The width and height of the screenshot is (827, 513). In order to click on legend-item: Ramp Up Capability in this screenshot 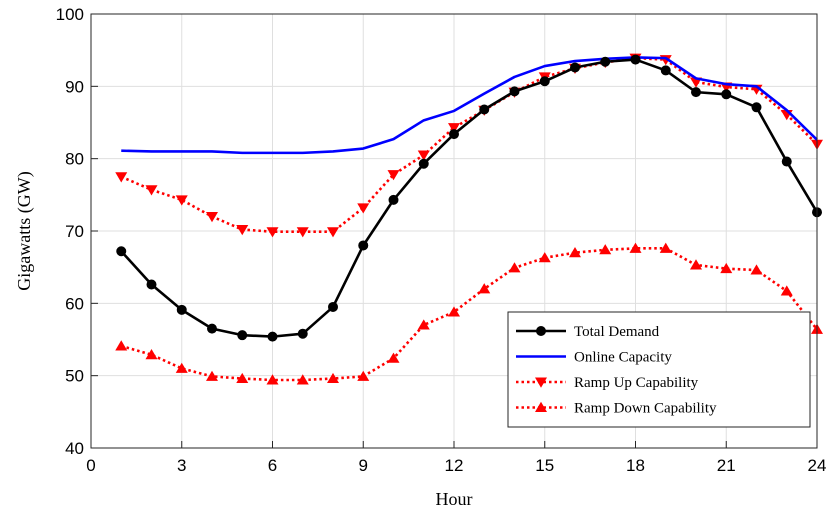, I will do `click(607, 383)`.